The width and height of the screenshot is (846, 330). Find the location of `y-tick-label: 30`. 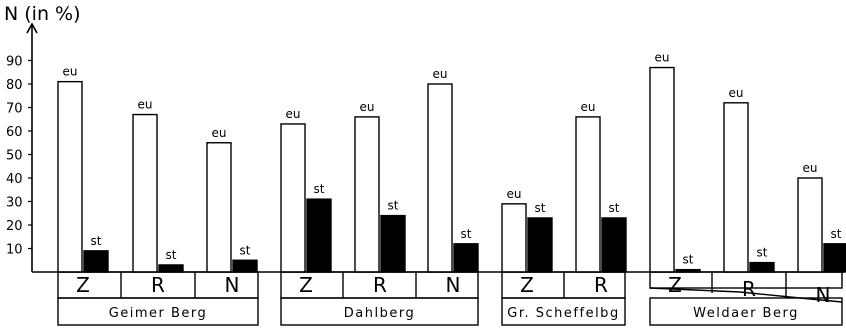

y-tick-label: 30 is located at coordinates (14, 203).